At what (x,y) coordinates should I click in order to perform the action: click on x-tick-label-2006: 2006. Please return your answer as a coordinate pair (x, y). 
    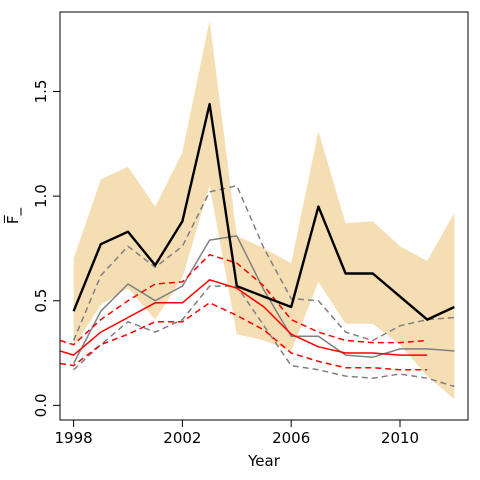
    Looking at the image, I should click on (291, 438).